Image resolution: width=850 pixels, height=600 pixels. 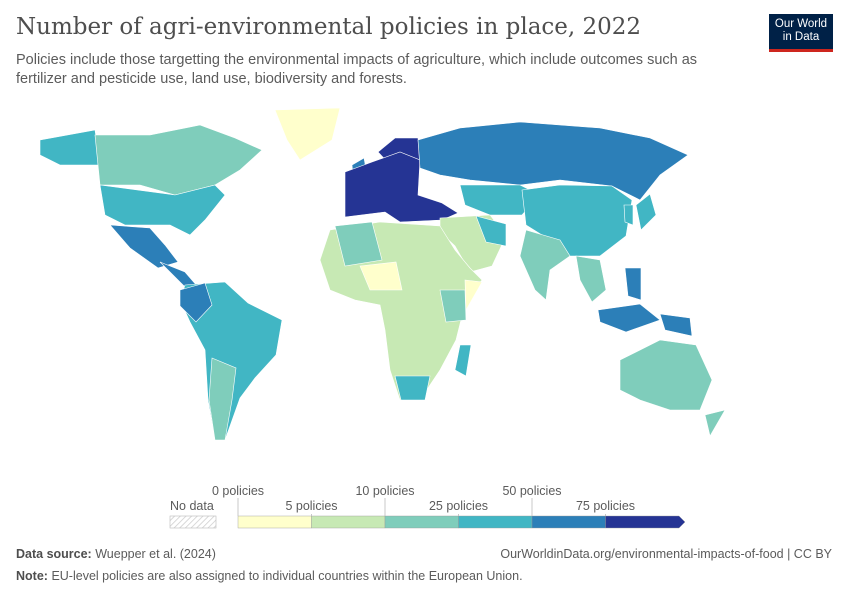 What do you see at coordinates (463, 360) in the screenshot?
I see `region-madagascar` at bounding box center [463, 360].